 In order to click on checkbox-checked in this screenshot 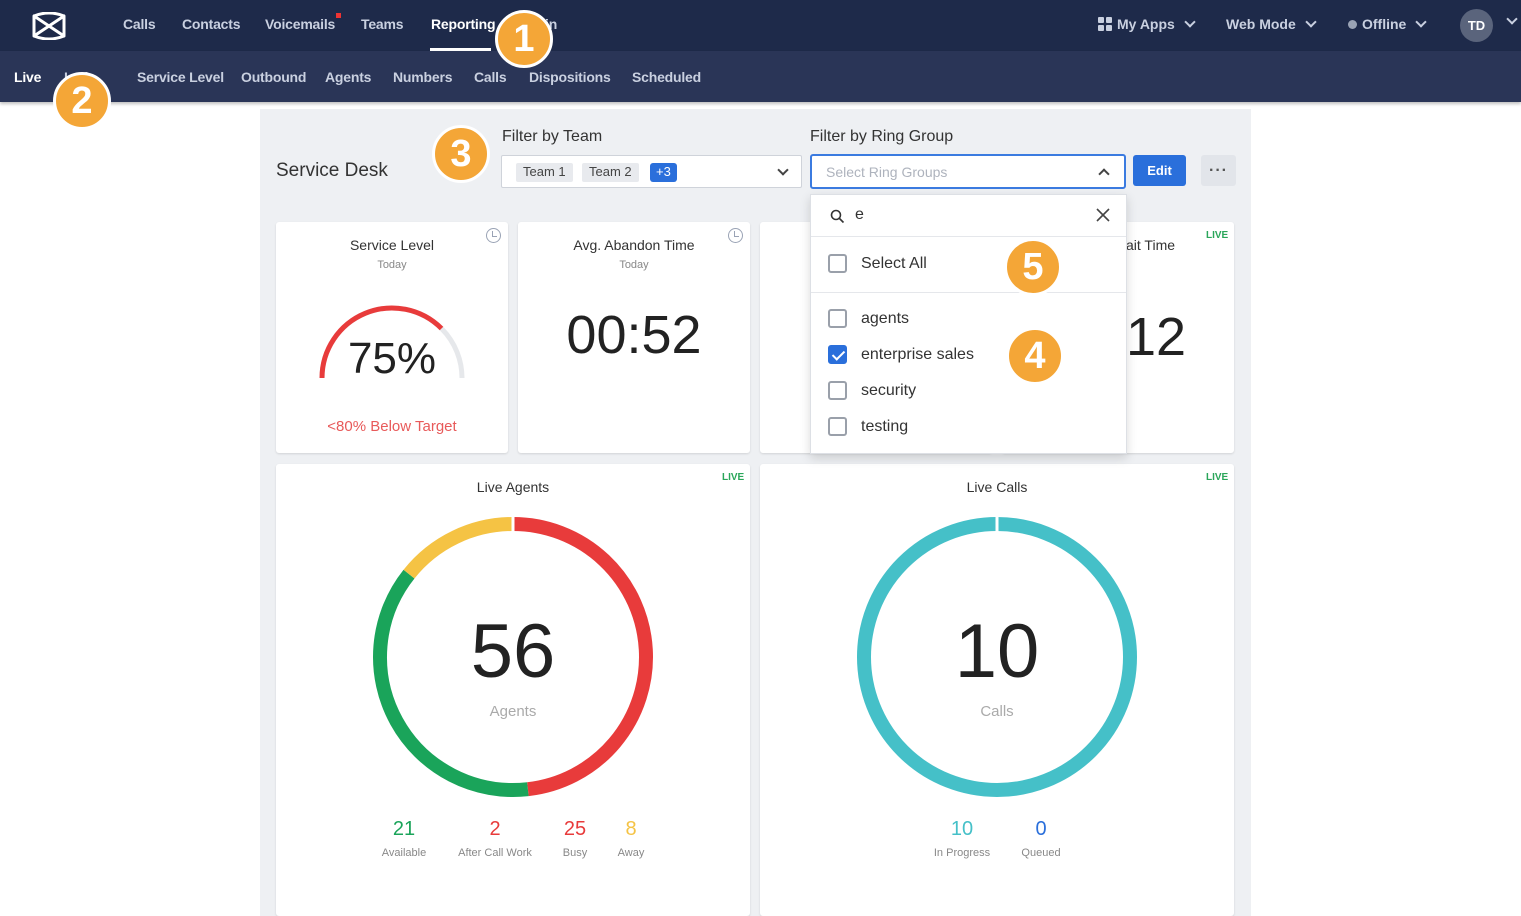, I will do `click(837, 354)`.